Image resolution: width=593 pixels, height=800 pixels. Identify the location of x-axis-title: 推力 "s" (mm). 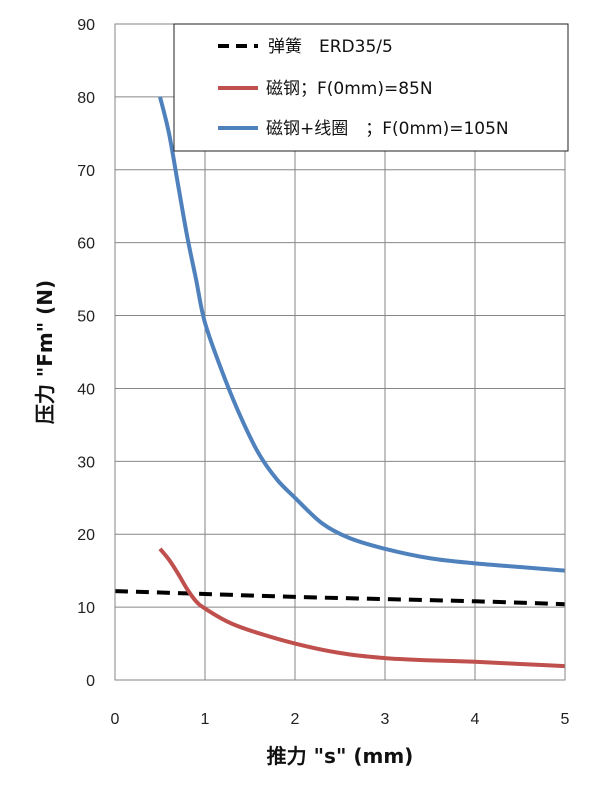
(340, 756).